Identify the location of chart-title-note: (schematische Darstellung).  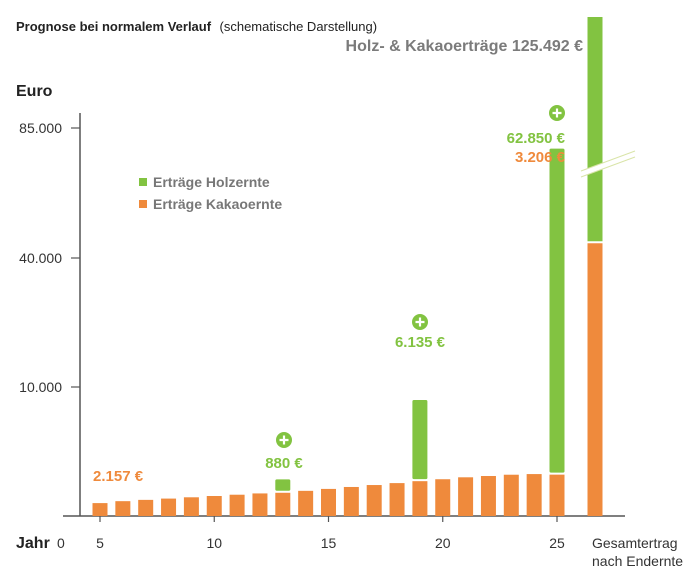
(299, 26).